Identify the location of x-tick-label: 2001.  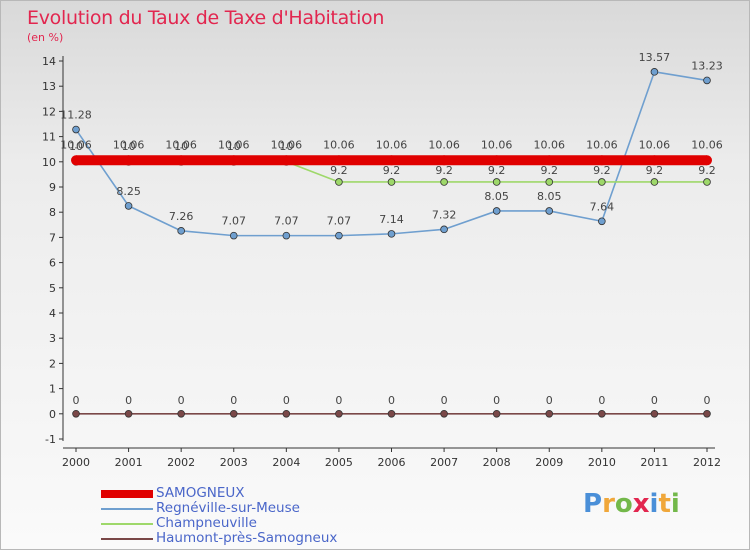
(129, 462).